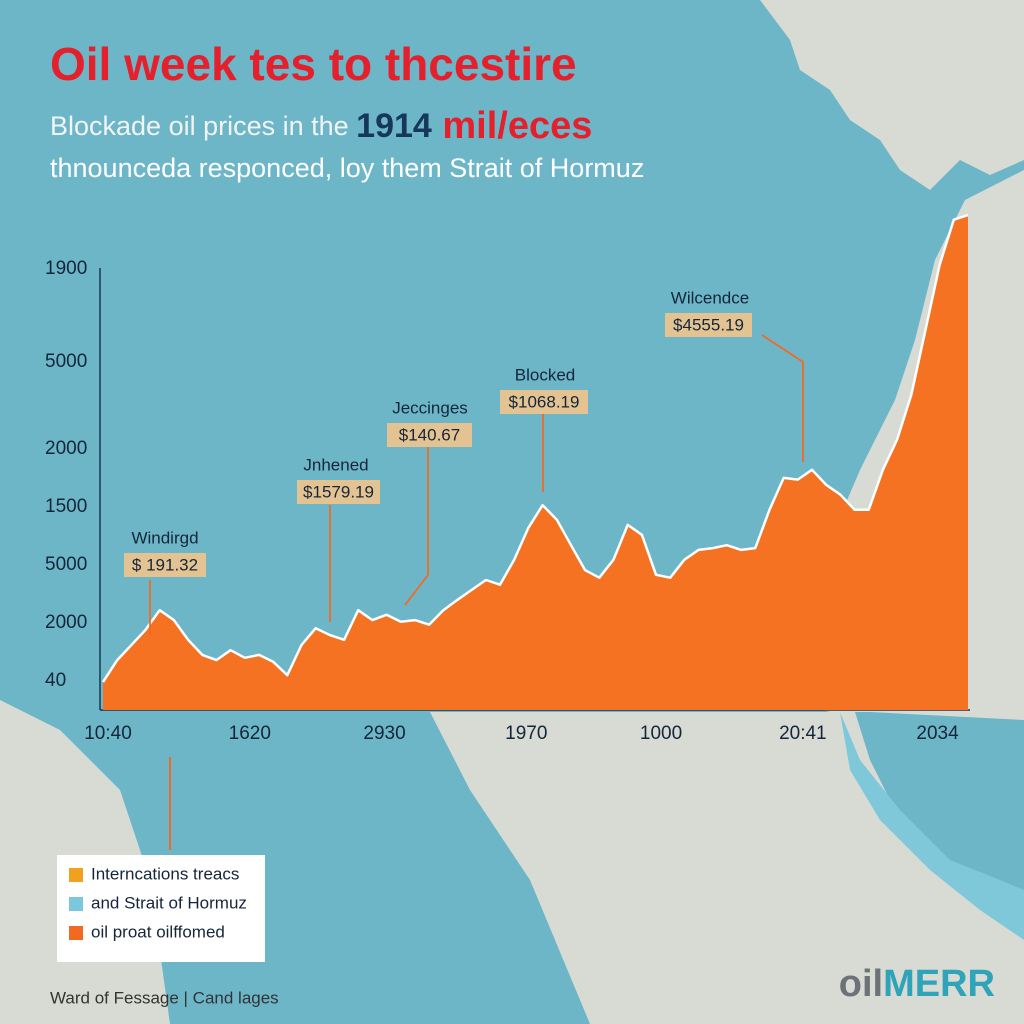  I want to click on subtitle: Blockade oil prices in the 1914 mil/eces, so click(321, 126).